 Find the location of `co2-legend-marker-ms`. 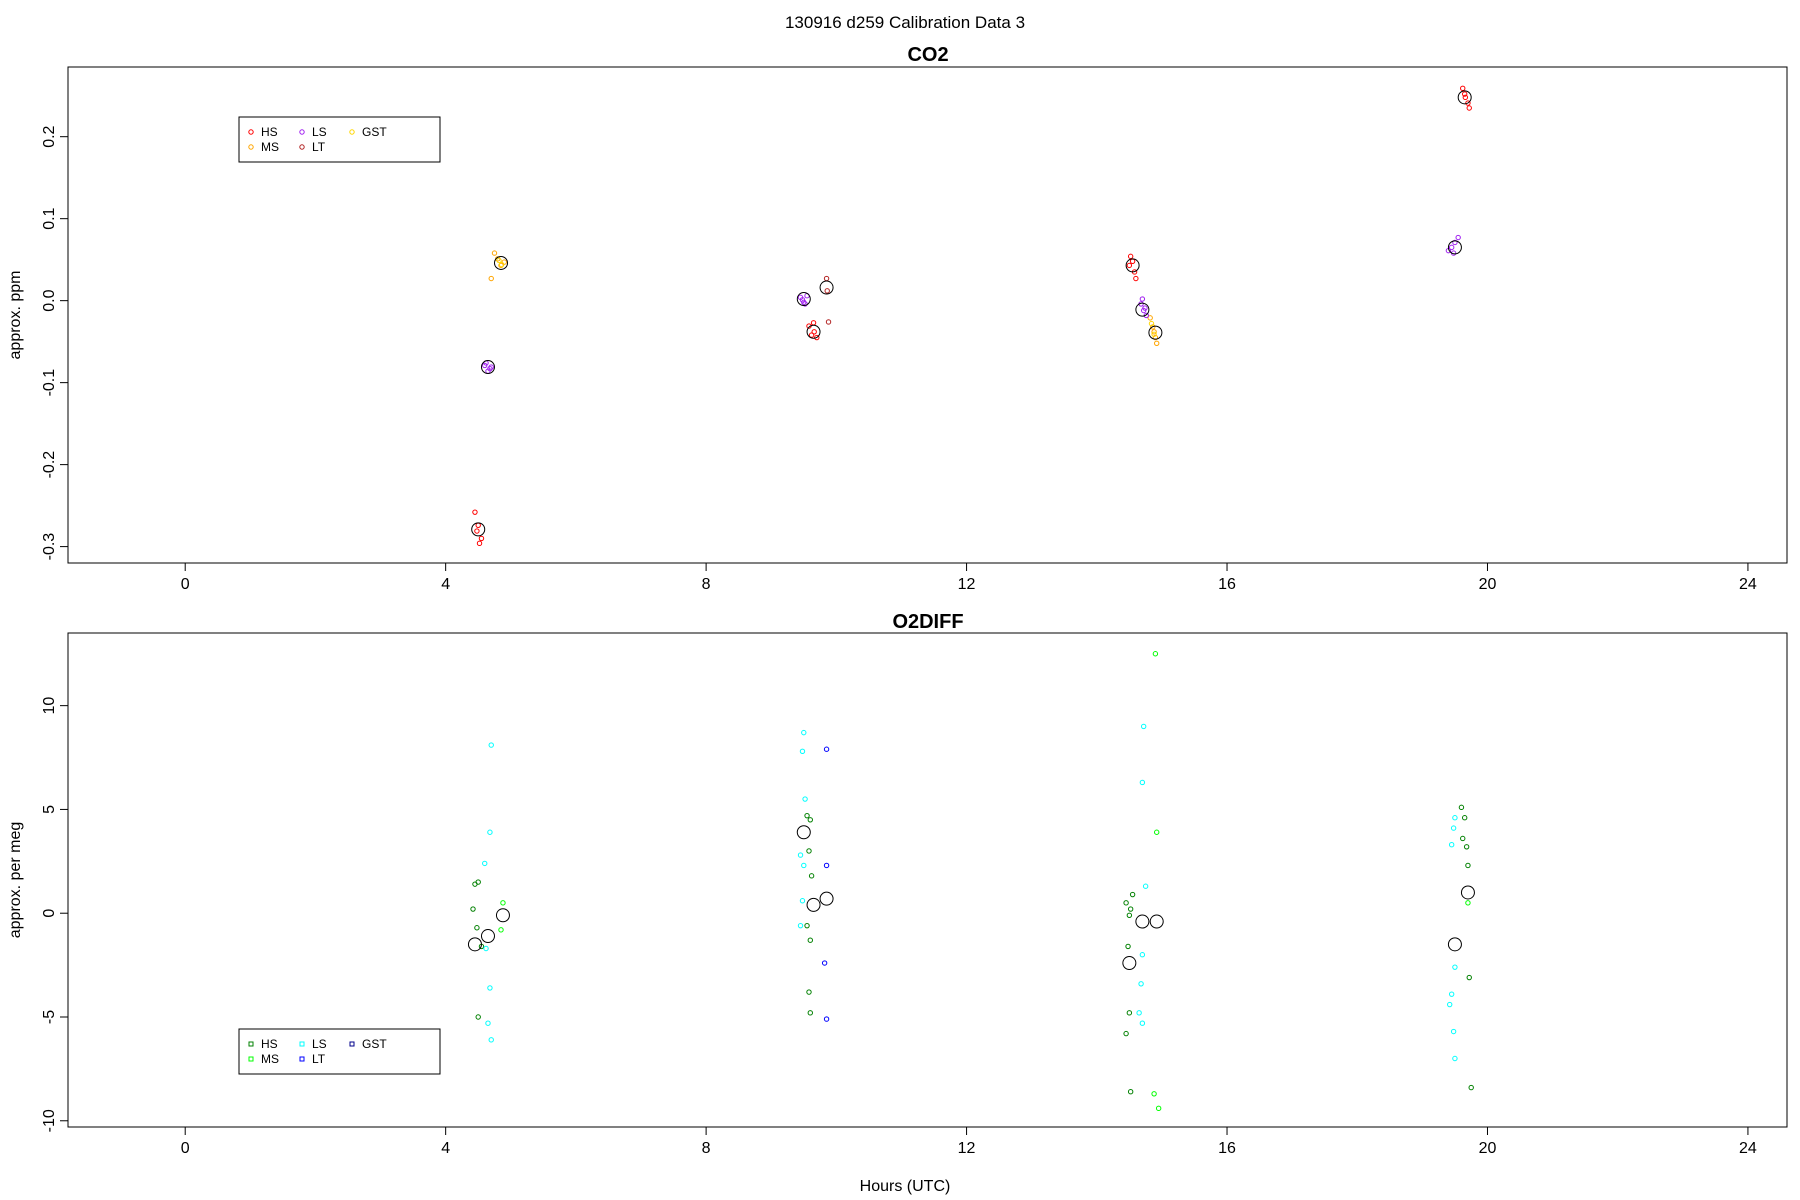

co2-legend-marker-ms is located at coordinates (251, 147).